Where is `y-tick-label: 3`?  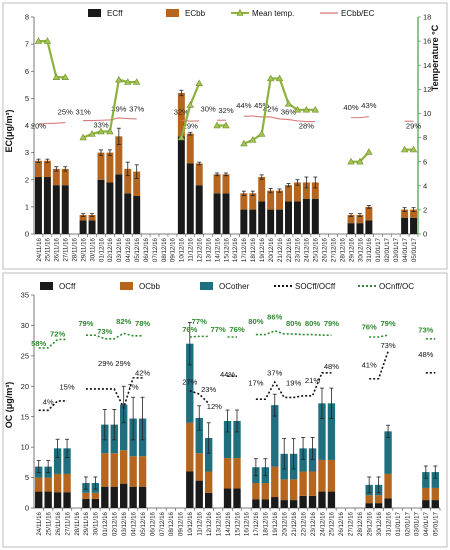 y-tick-label: 3 is located at coordinates (27, 152).